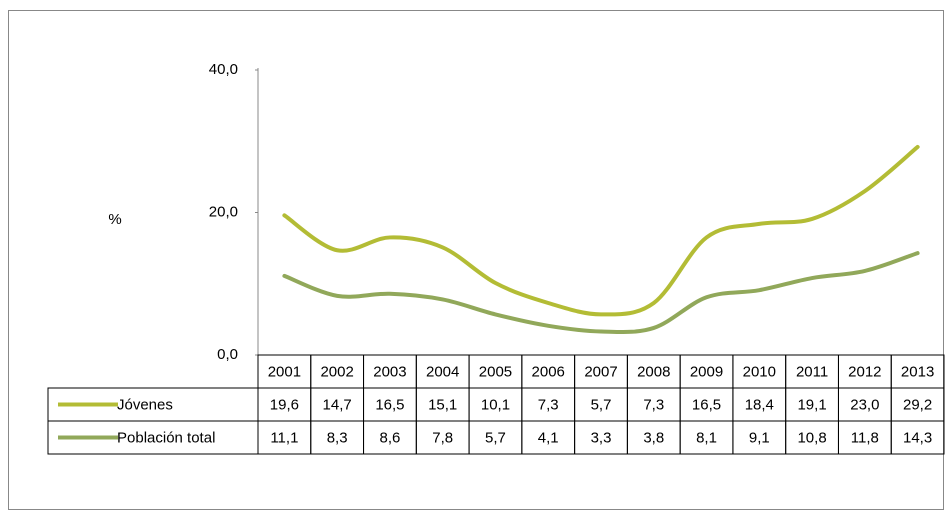 This screenshot has width=952, height=520. What do you see at coordinates (759, 371) in the screenshot?
I see `x-tick-label: 2010` at bounding box center [759, 371].